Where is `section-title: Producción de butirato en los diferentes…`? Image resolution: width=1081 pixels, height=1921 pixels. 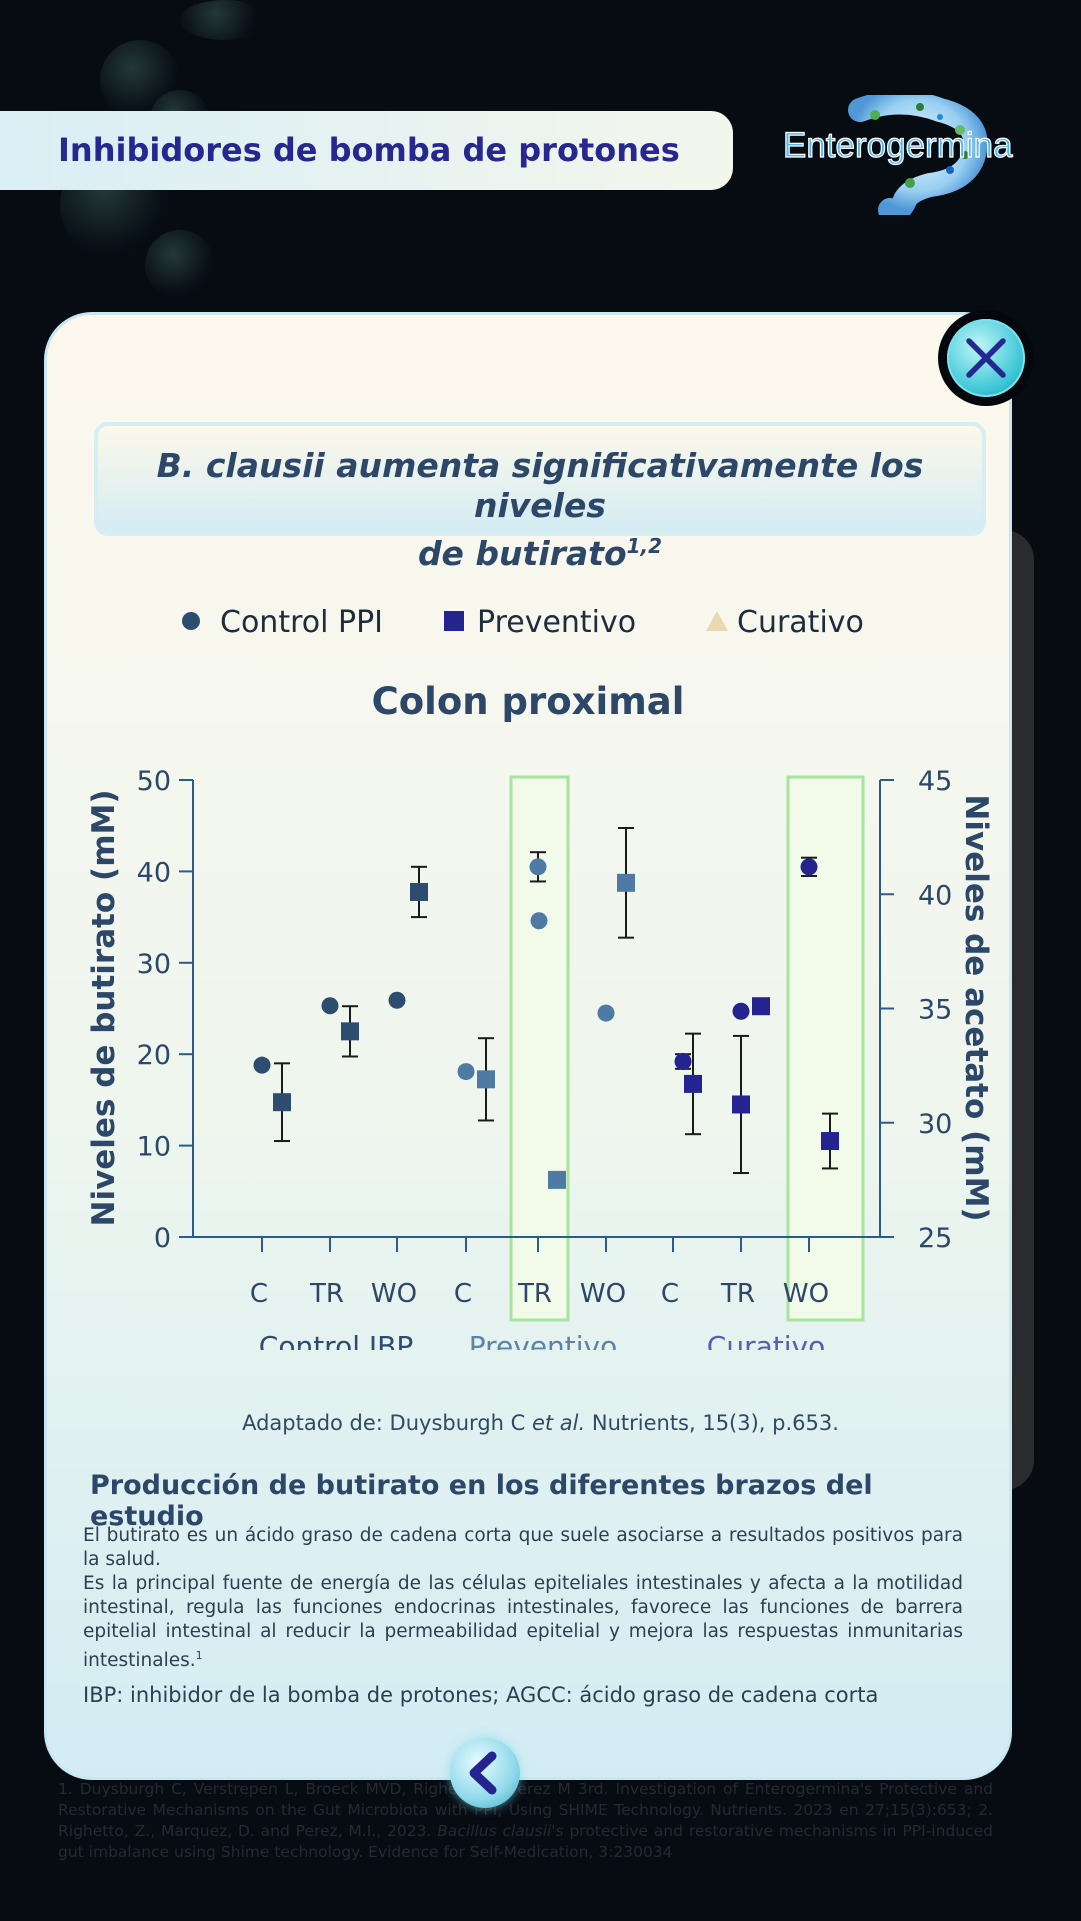 section-title: Producción de butirato en los diferentes… is located at coordinates (481, 1501).